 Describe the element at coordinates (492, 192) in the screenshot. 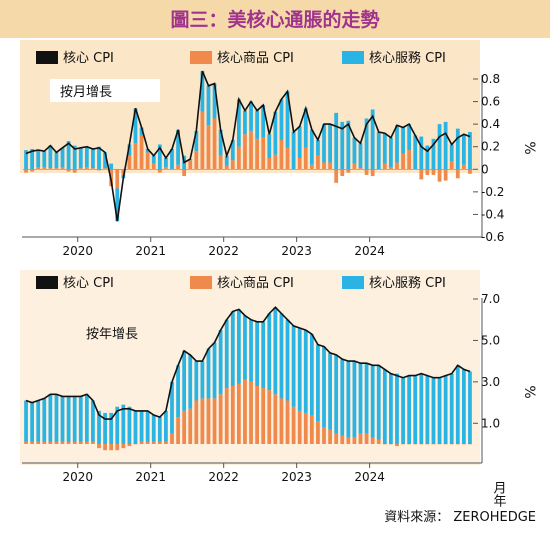

I see `top-ytick-label: -0.2` at that location.